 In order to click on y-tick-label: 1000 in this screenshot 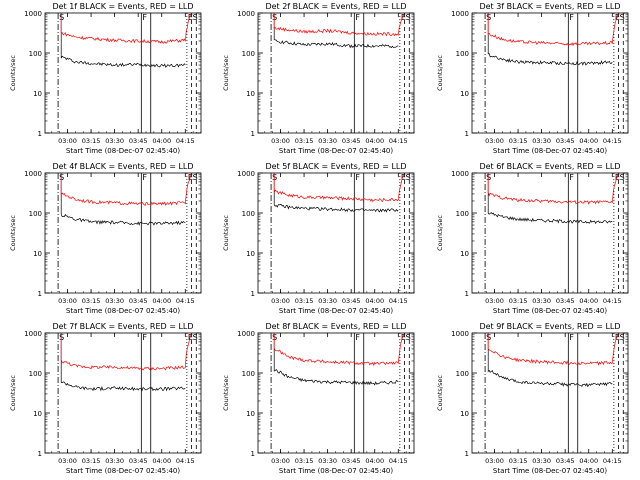, I will do `click(246, 174)`.